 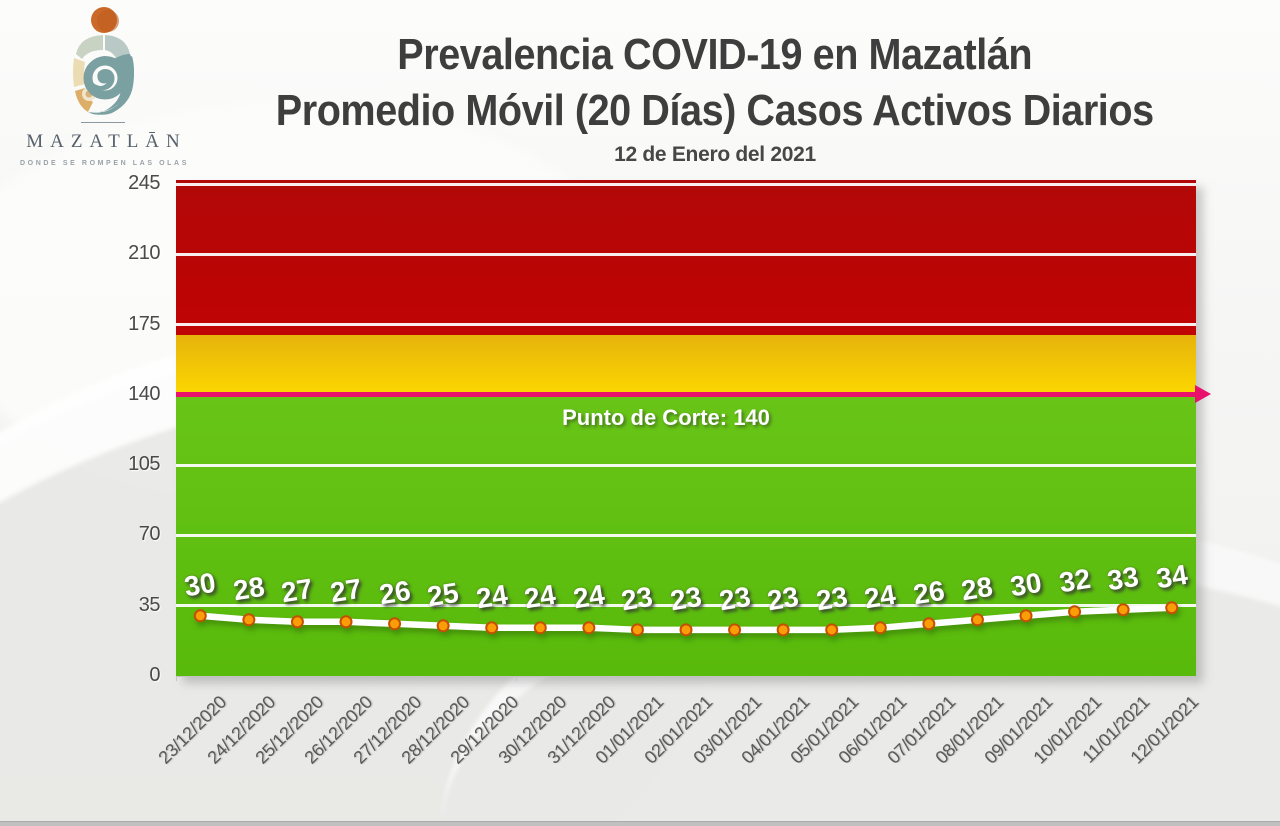 I want to click on page-title: Prevalencia COVID-19 en Mazatlán, so click(x=715, y=54).